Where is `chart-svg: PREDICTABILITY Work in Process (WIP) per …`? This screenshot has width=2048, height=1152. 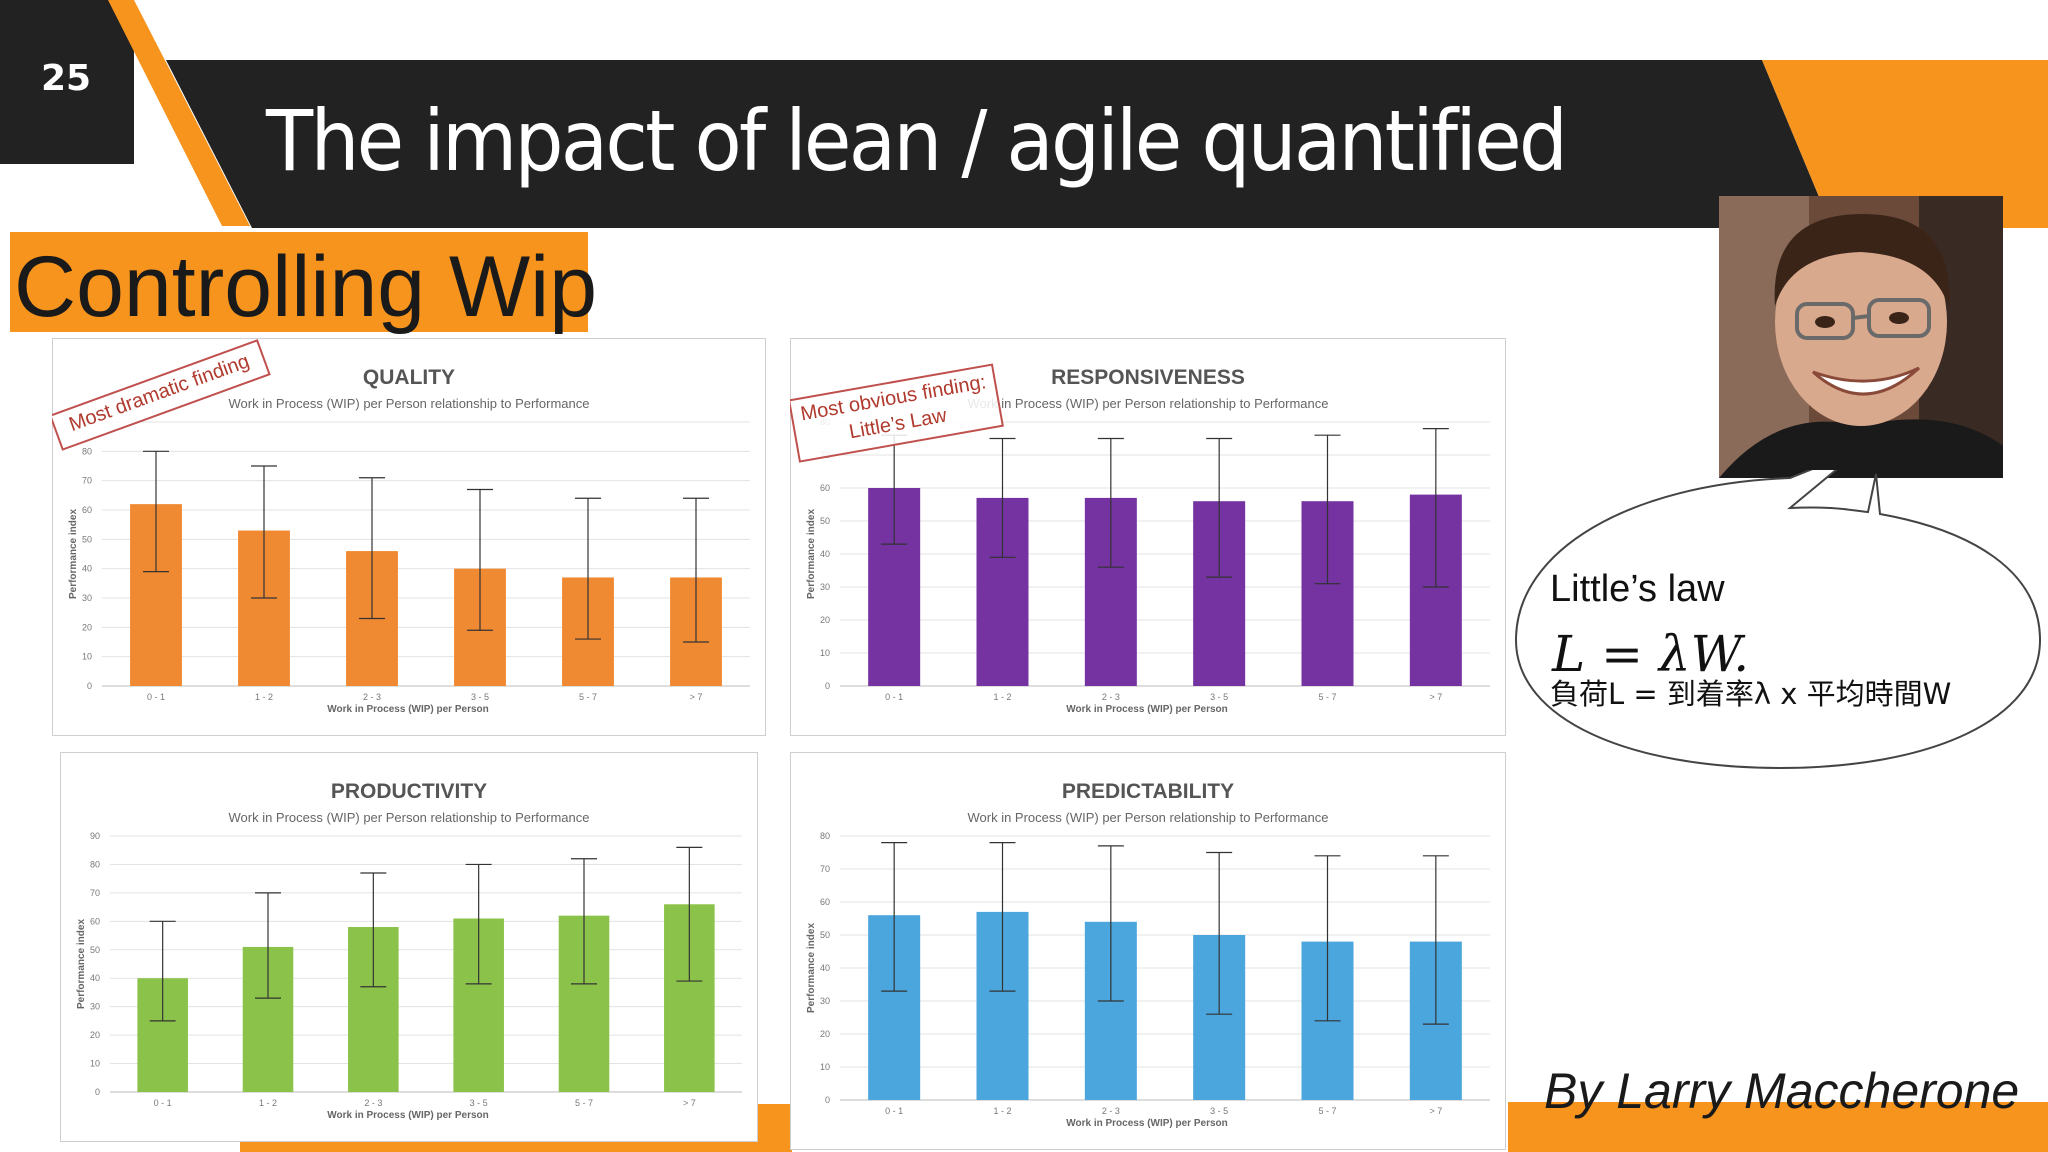
chart-svg: PREDICTABILITY Work in Process (WIP) per … is located at coordinates (1148, 951).